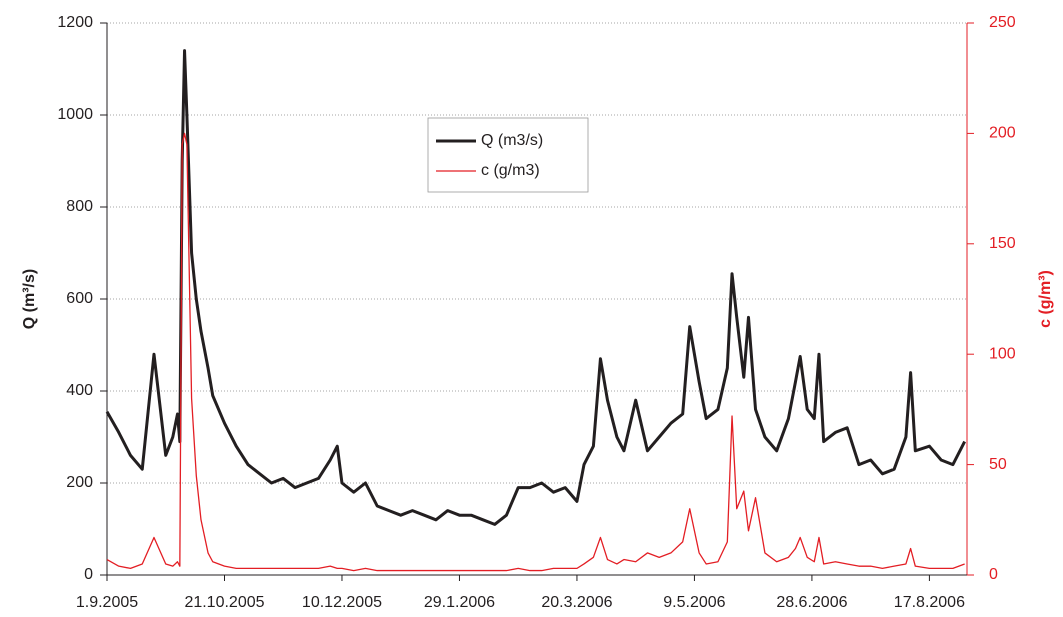 This screenshot has width=1063, height=617. I want to click on y2-tick-label: 100, so click(1002, 353).